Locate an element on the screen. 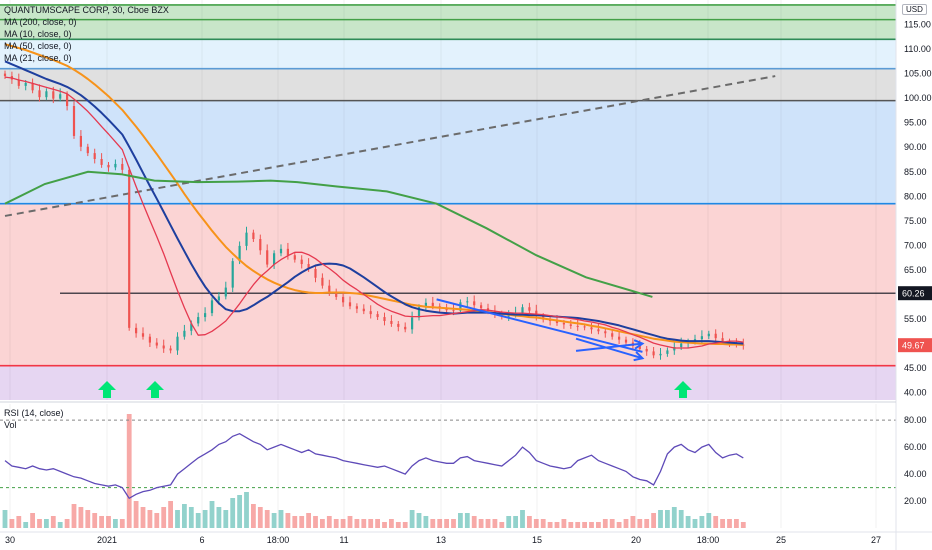 Image resolution: width=932 pixels, height=550 pixels. price-tick-8: 75.00 is located at coordinates (915, 221).